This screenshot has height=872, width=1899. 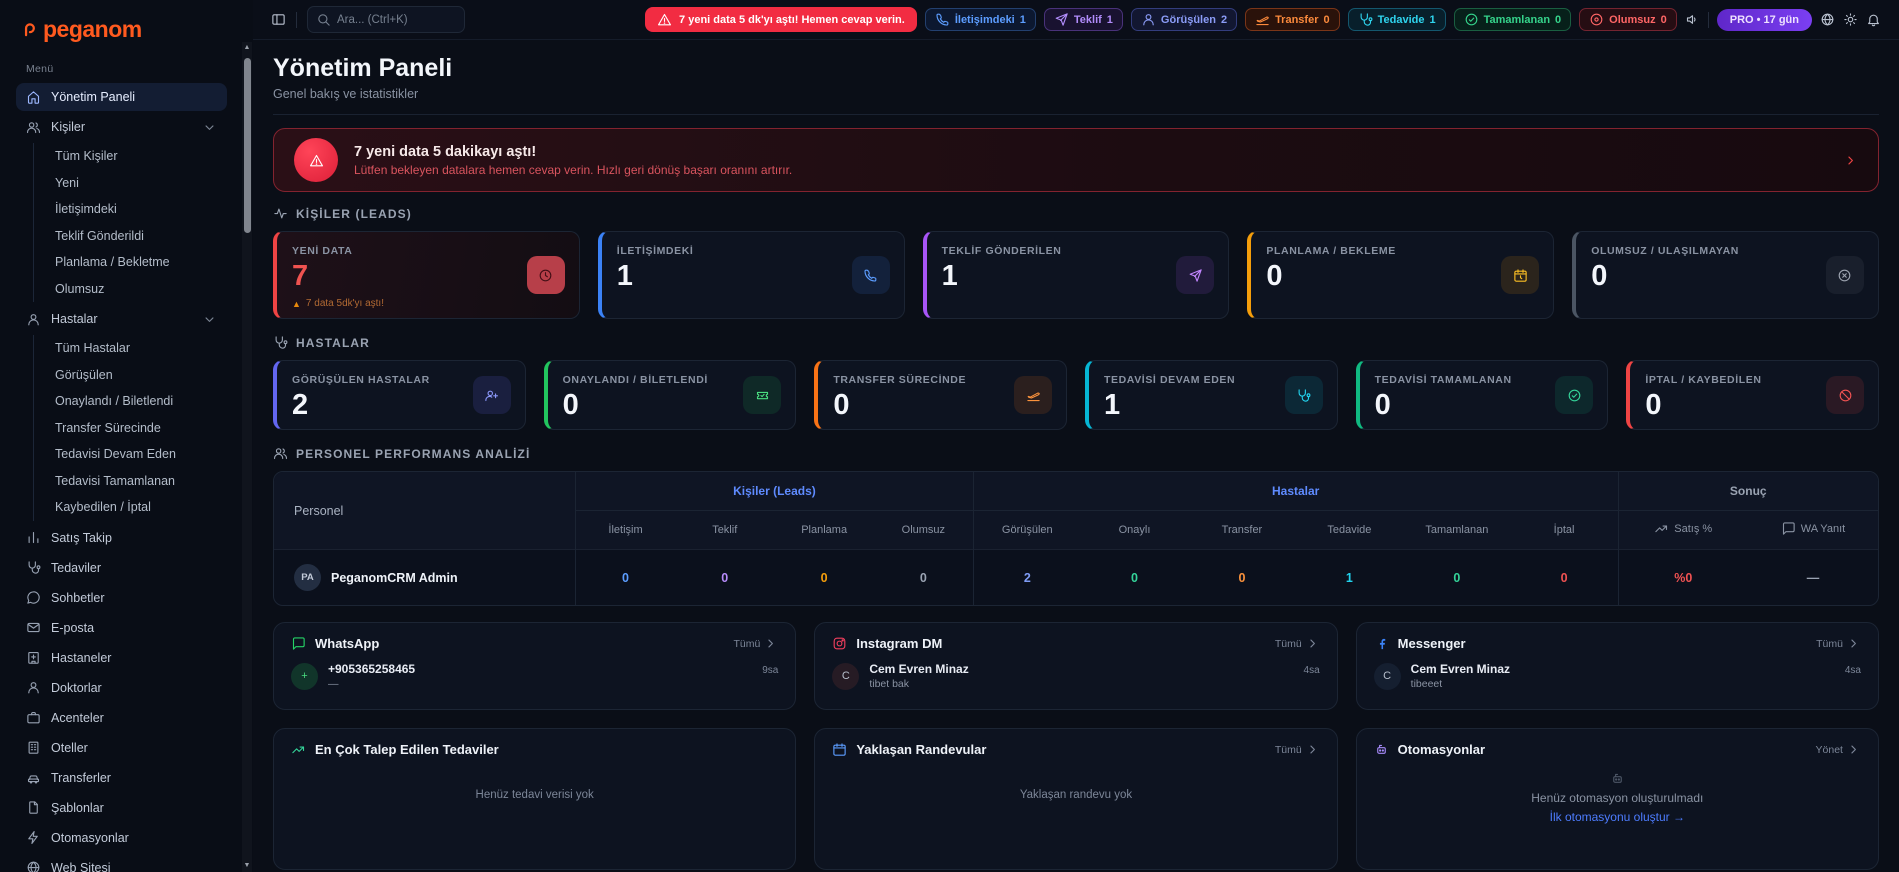 I want to click on sidebar-subitem-planlama-bekletme: Planlama / Bekletme, so click(x=112, y=262).